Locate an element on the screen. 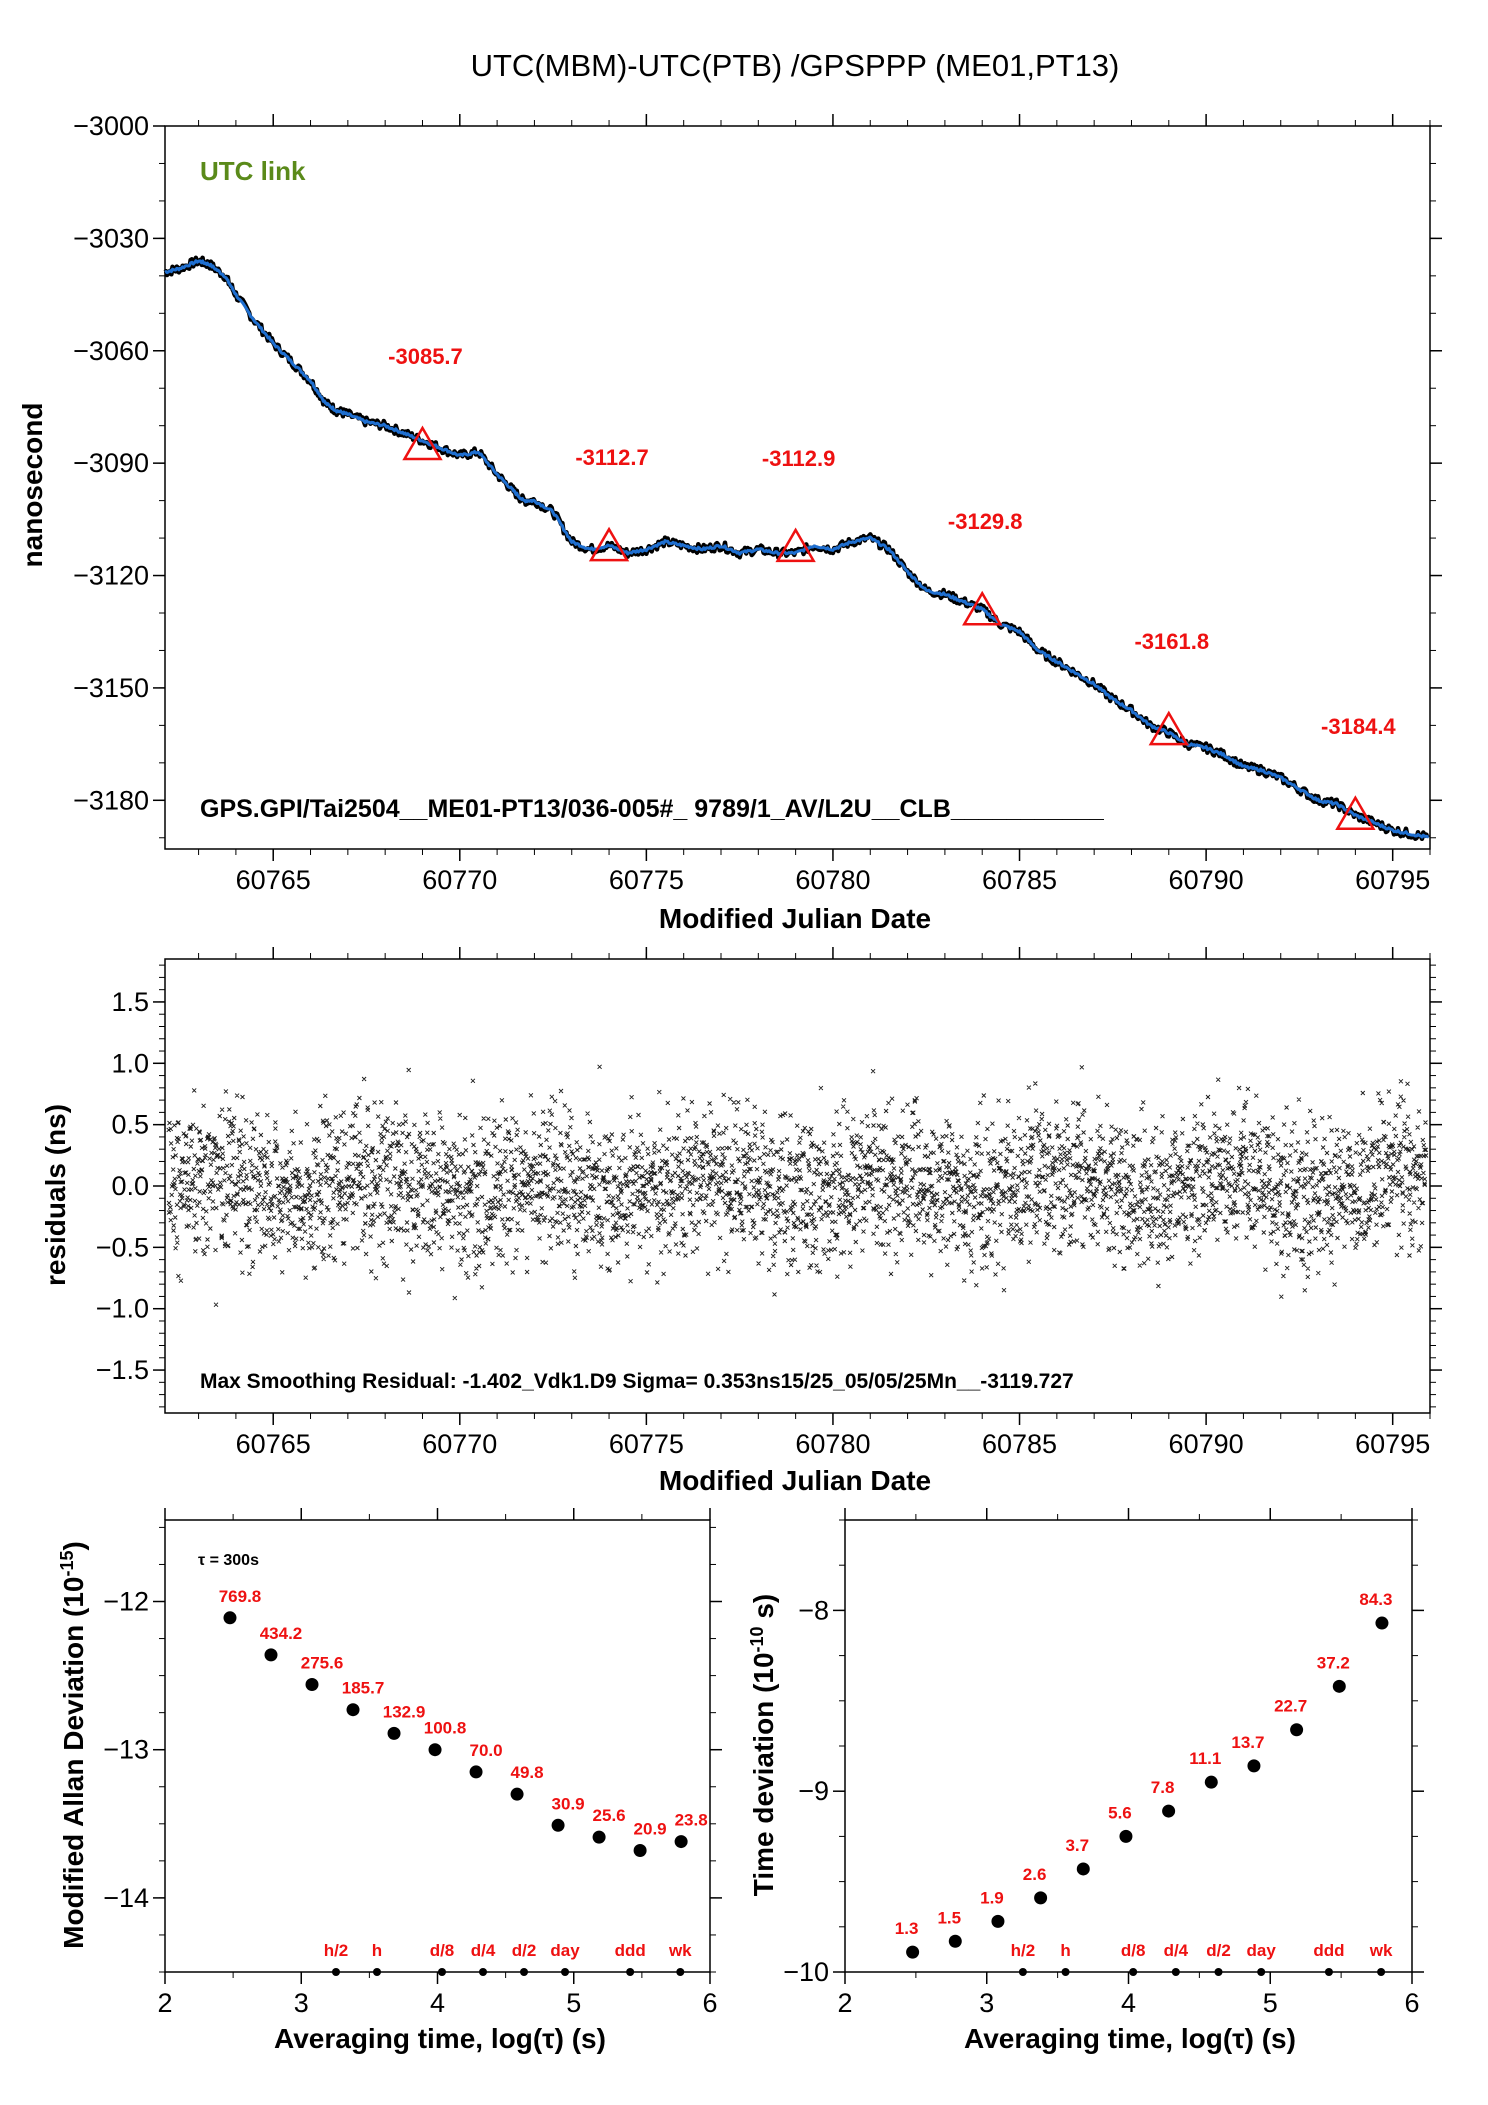 The height and width of the screenshot is (2105, 1488). tdev-point-label: 3.7 is located at coordinates (1077, 1845).